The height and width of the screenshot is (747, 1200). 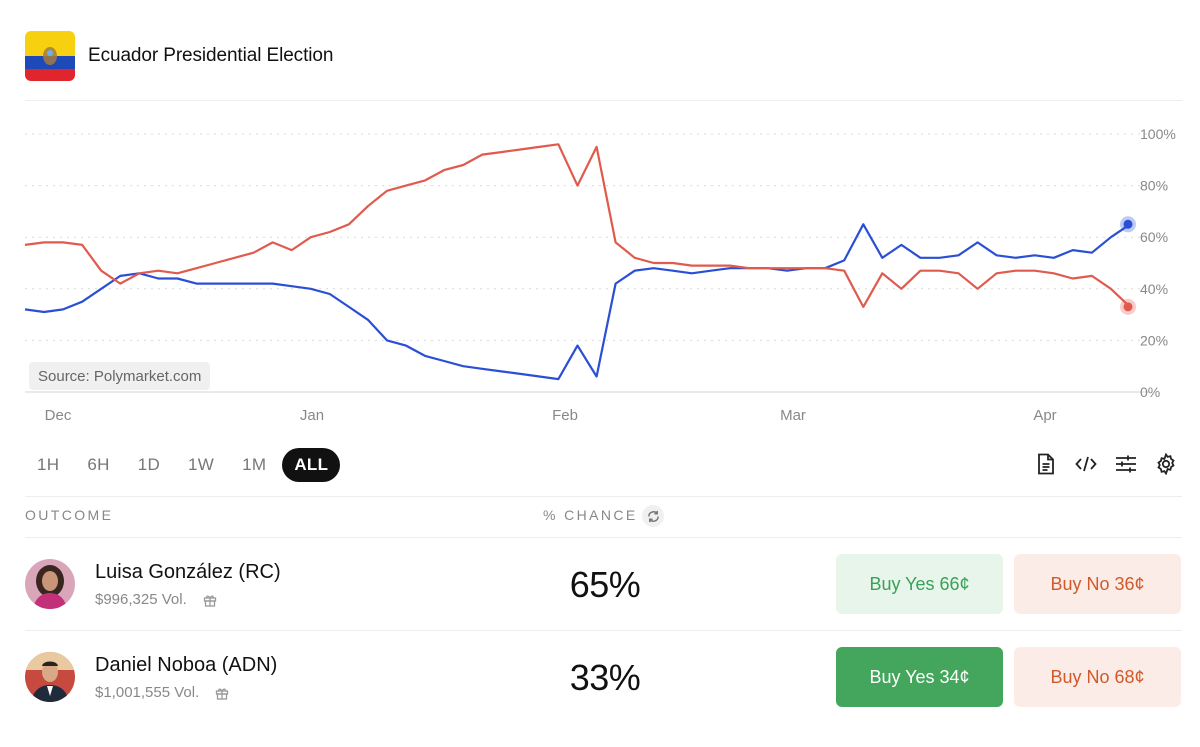 What do you see at coordinates (1044, 415) in the screenshot?
I see `x-tick-label: Apr` at bounding box center [1044, 415].